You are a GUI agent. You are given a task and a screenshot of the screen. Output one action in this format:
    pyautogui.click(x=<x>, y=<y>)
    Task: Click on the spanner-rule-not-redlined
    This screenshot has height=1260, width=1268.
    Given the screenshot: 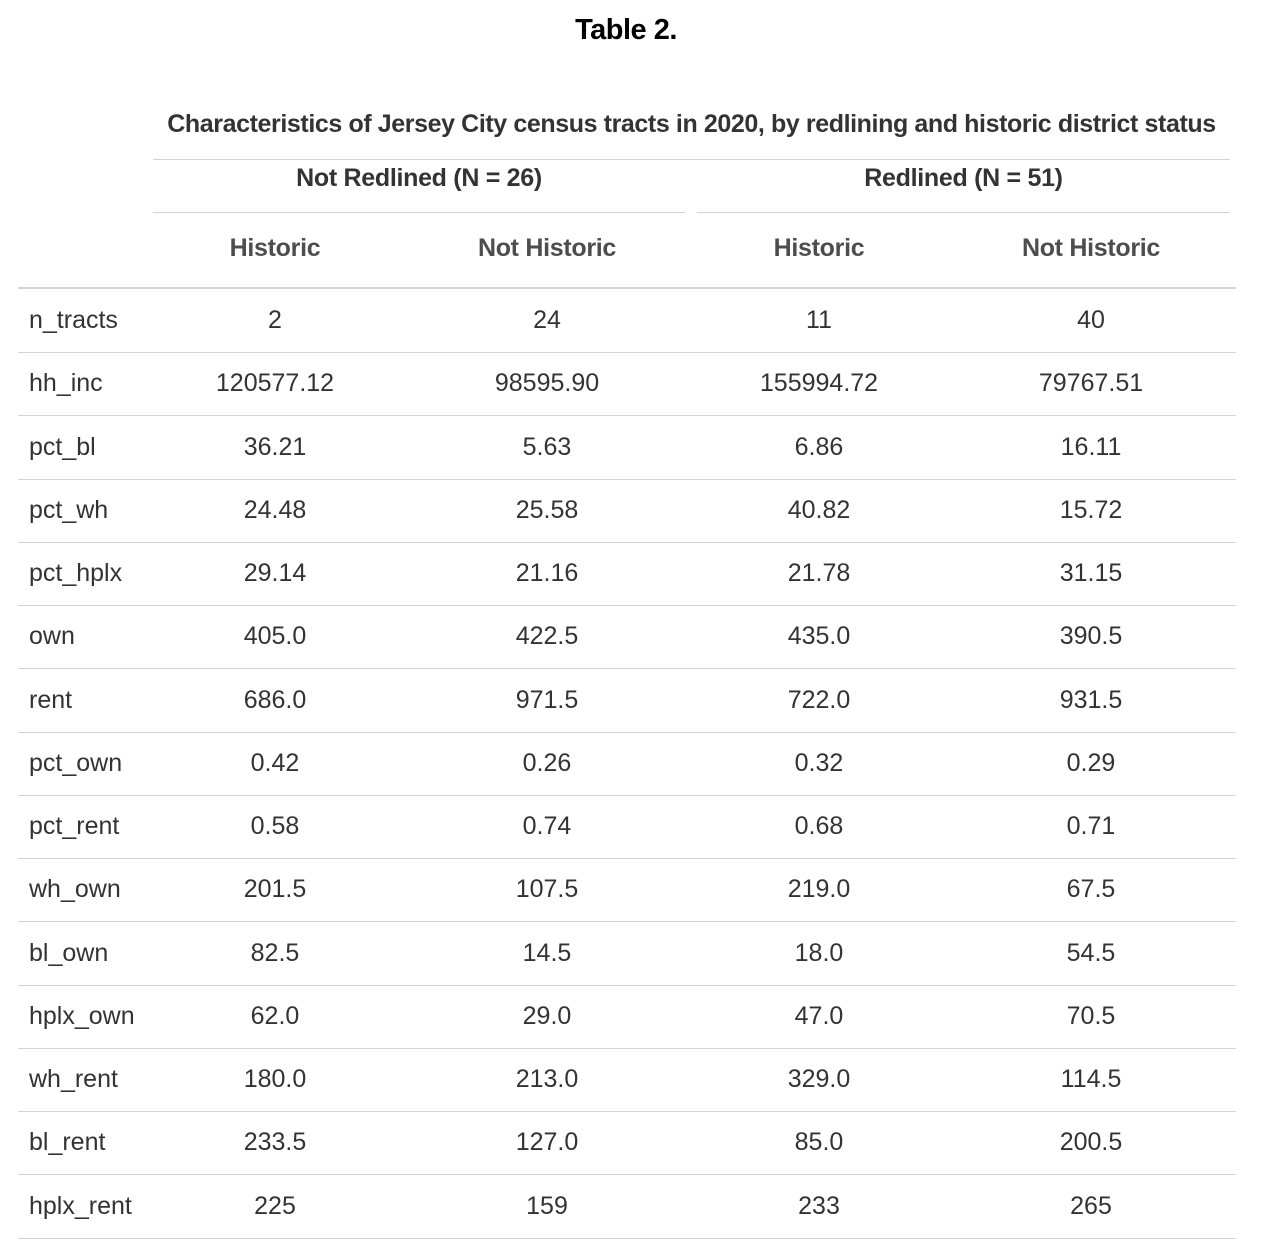 What is the action you would take?
    pyautogui.click(x=419, y=212)
    